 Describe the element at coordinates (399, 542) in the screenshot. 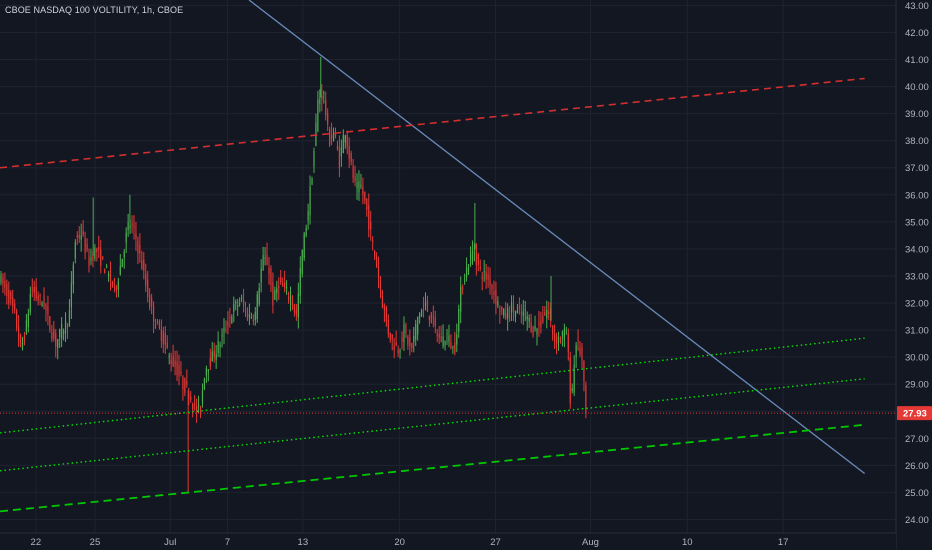

I see `time-tick-label: 20` at that location.